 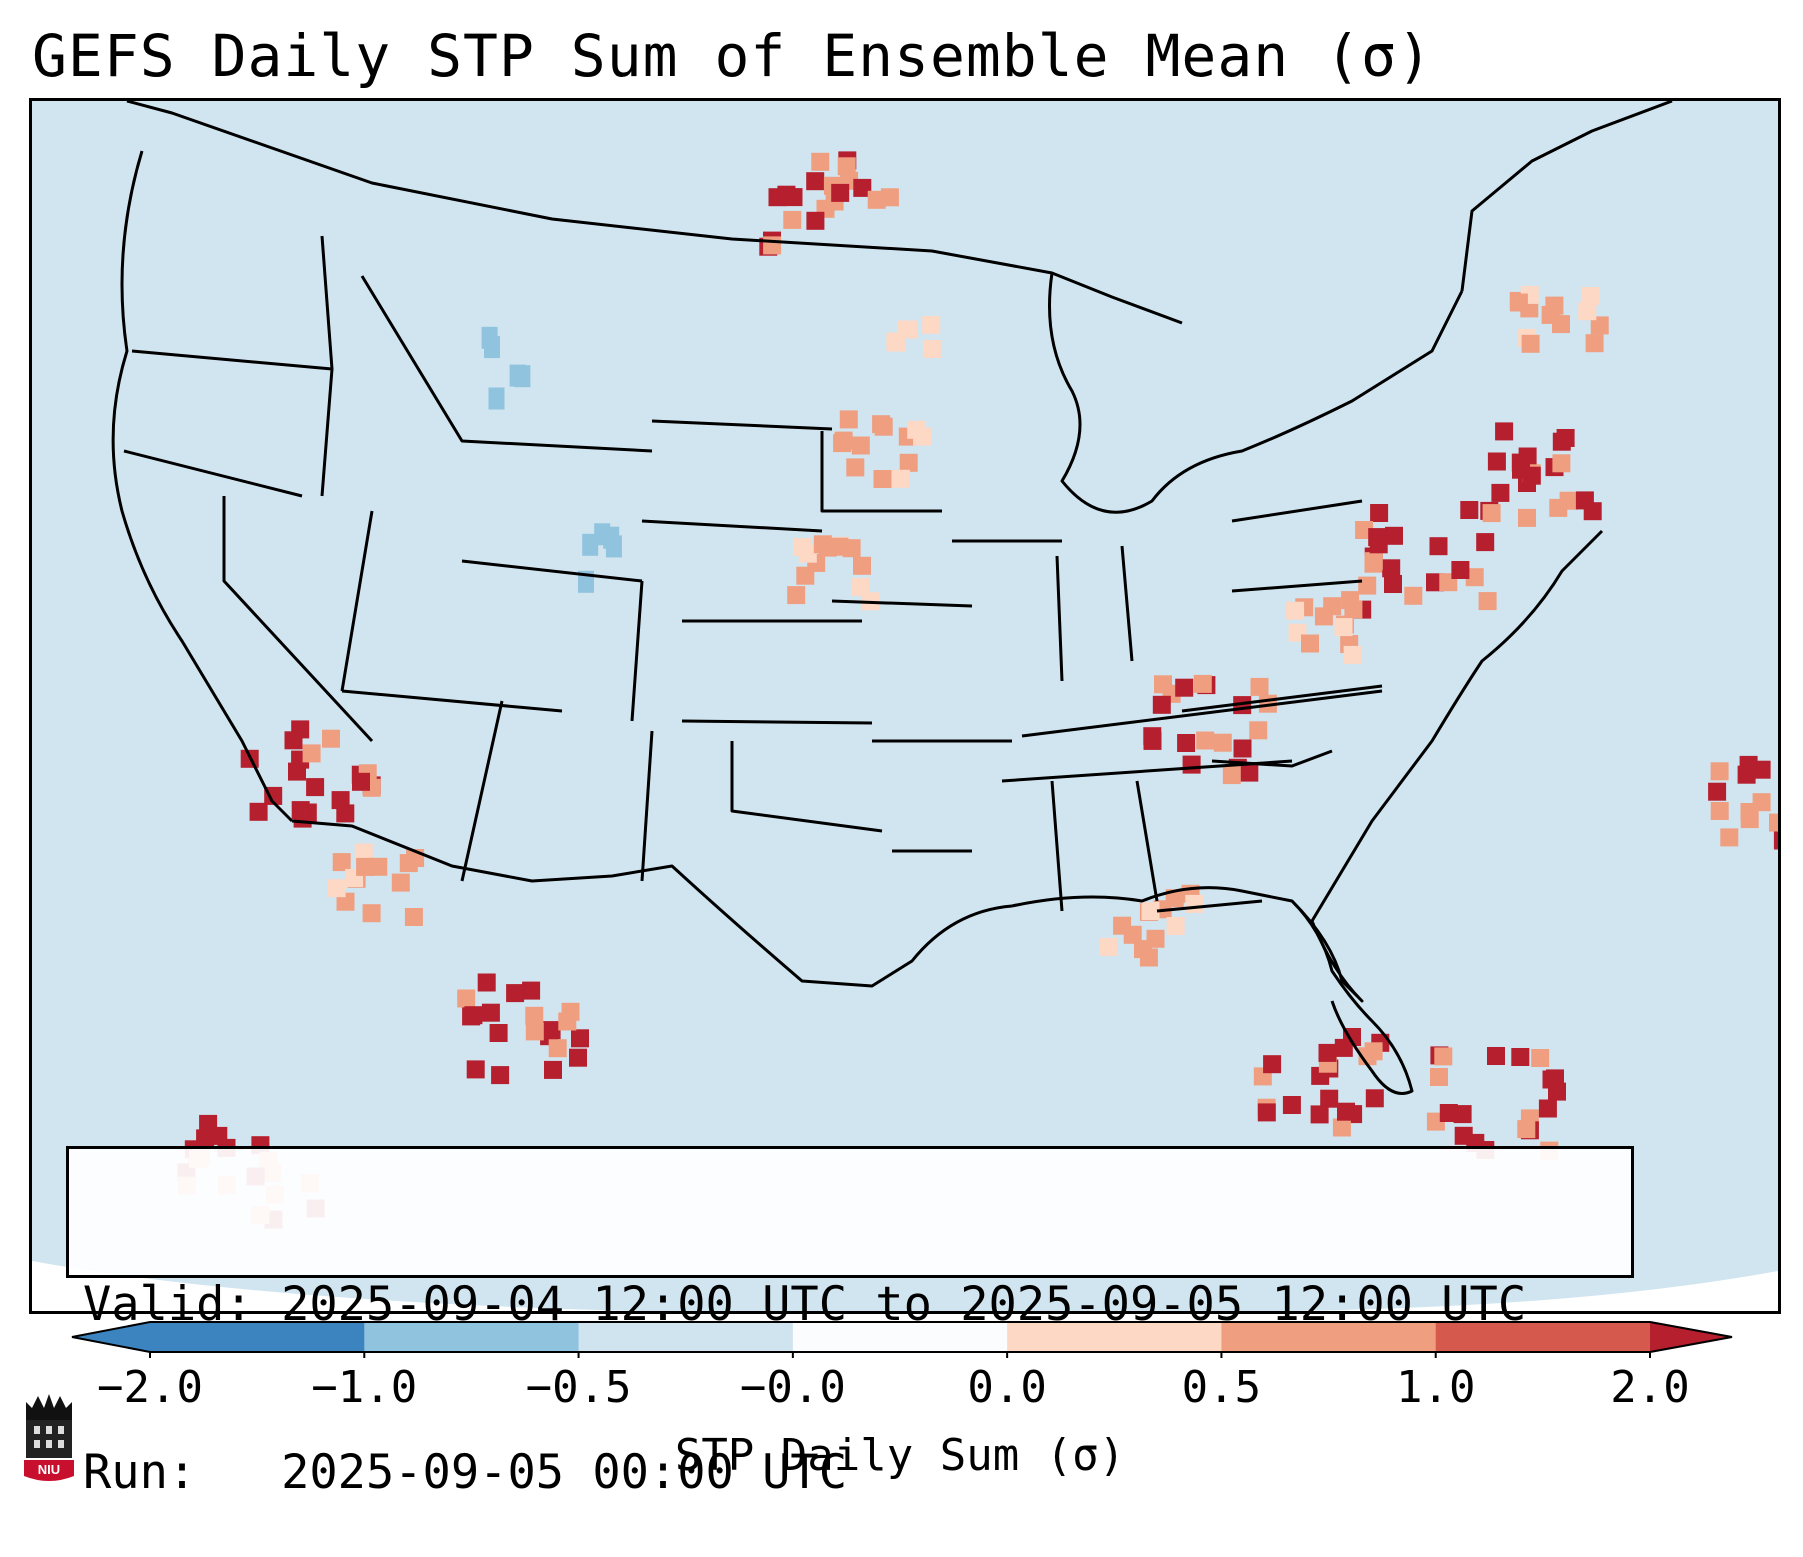 I want to click on us-canada-border, so click(x=654, y=213).